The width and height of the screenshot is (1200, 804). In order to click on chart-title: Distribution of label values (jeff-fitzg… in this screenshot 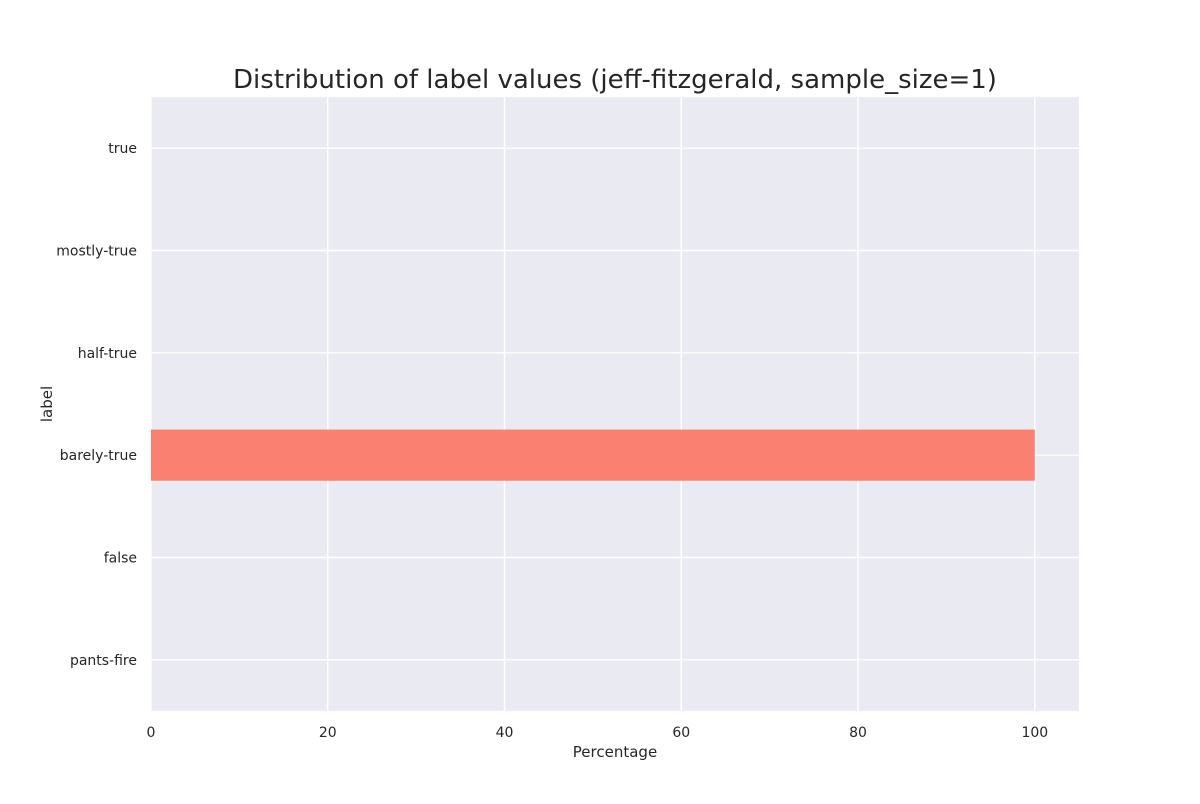, I will do `click(615, 80)`.